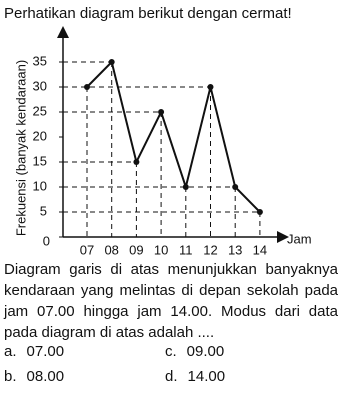 This screenshot has width=343, height=397. Describe the element at coordinates (206, 376) in the screenshot. I see `option-text: 14.00` at that location.